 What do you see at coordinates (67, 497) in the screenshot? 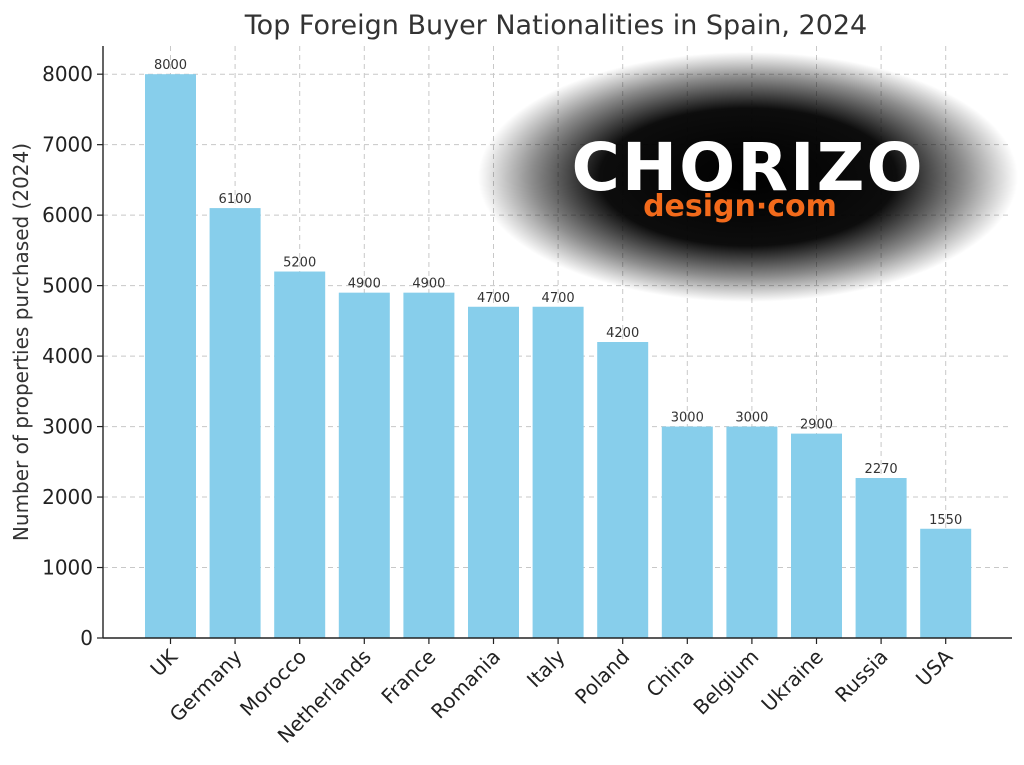
I see `y-tick-label: 2000` at bounding box center [67, 497].